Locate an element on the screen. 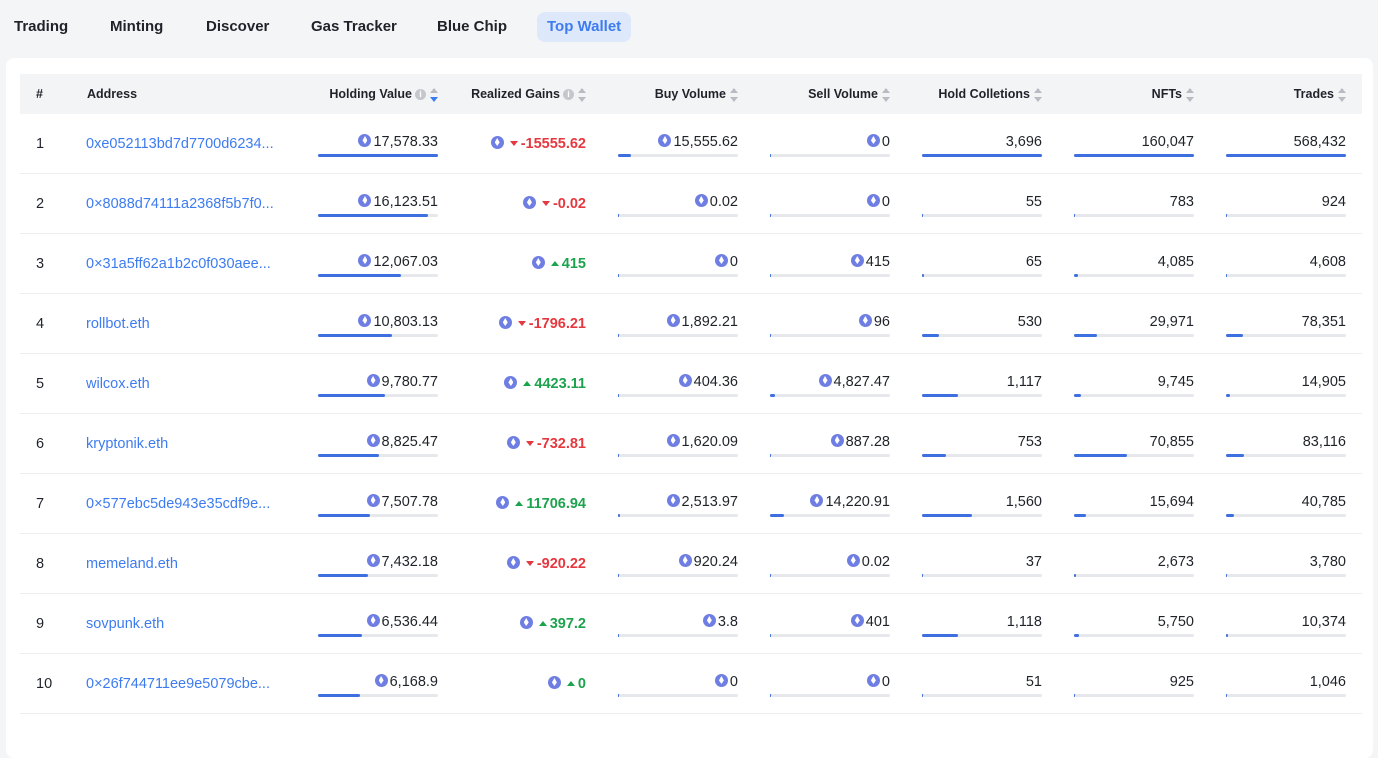  hold-collections-cell: 753 is located at coordinates (1030, 442).